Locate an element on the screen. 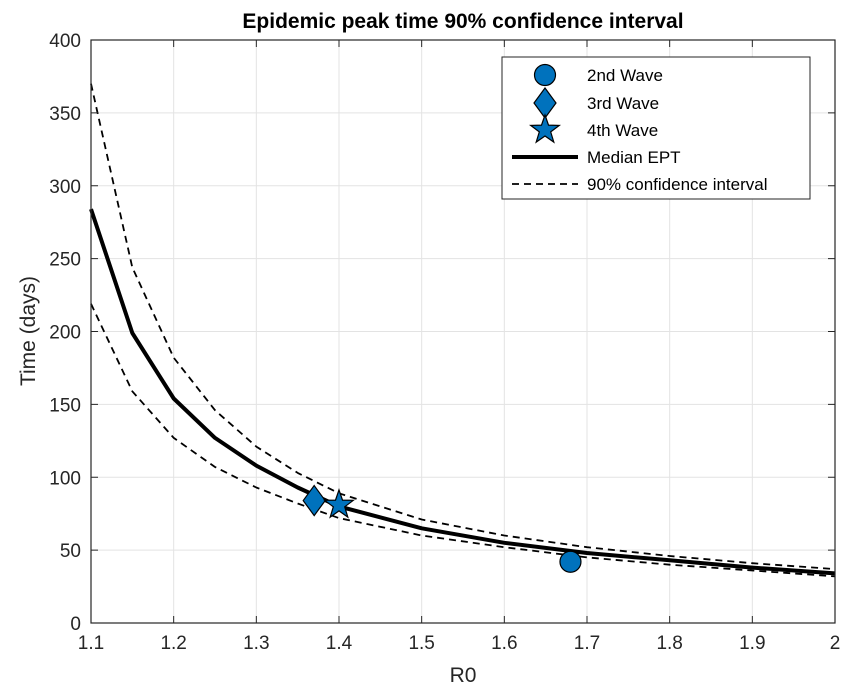 Image resolution: width=845 pixels, height=691 pixels. x-axis-label: R0 is located at coordinates (463, 675).